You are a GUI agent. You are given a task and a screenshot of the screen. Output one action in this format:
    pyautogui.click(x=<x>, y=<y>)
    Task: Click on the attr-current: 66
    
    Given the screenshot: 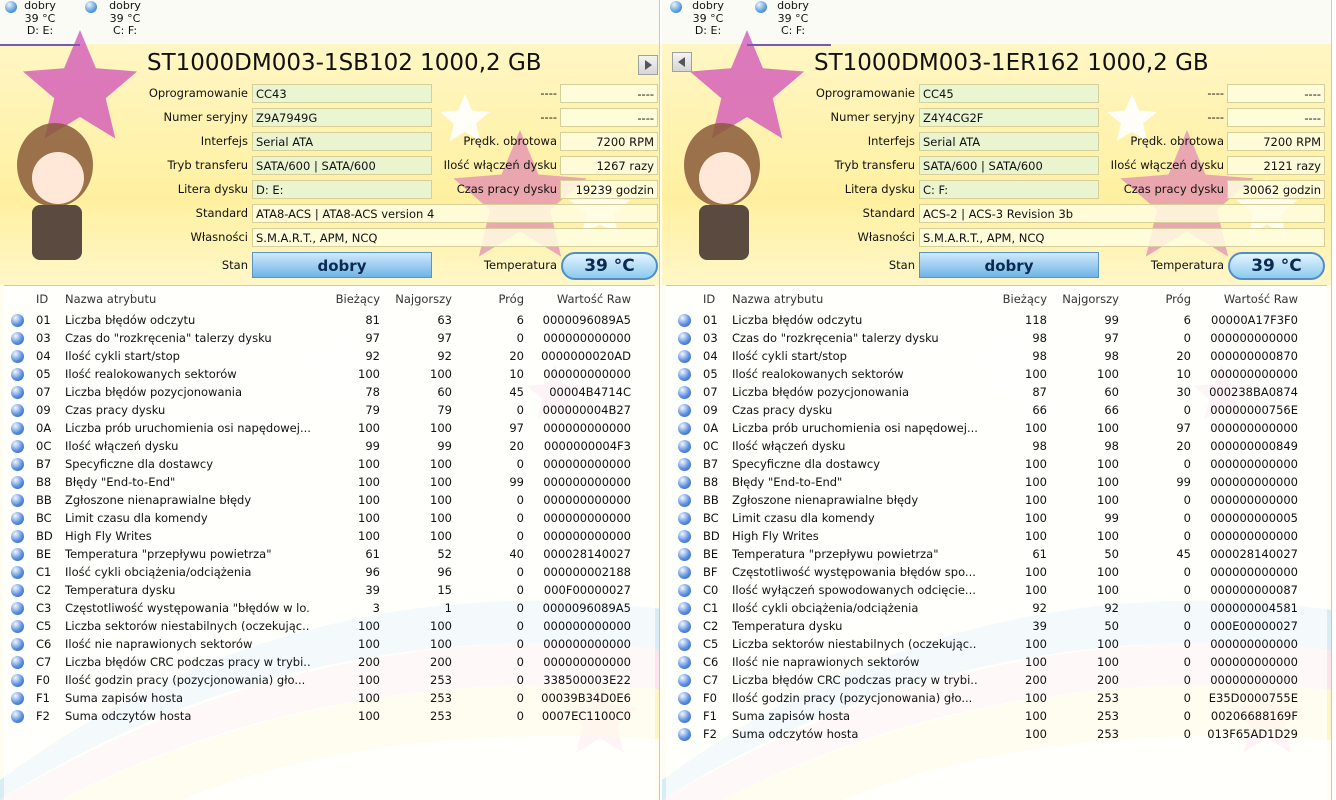 What is the action you would take?
    pyautogui.click(x=1039, y=410)
    